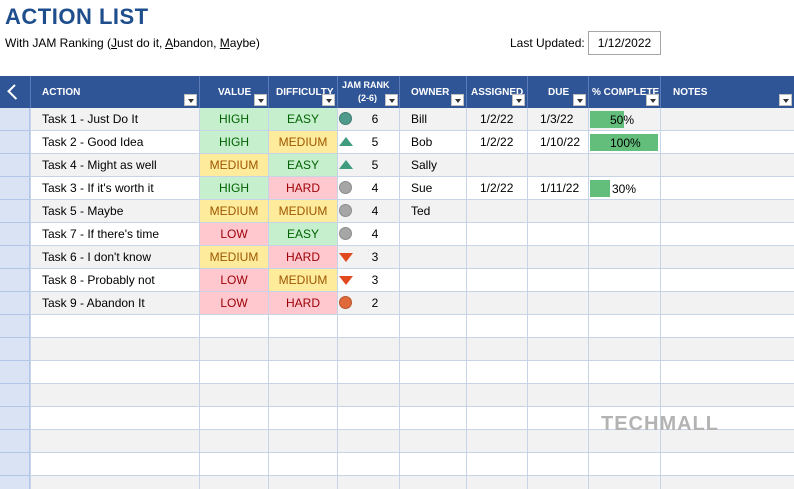 The width and height of the screenshot is (794, 489). What do you see at coordinates (652, 100) in the screenshot?
I see `filter-button-complete` at bounding box center [652, 100].